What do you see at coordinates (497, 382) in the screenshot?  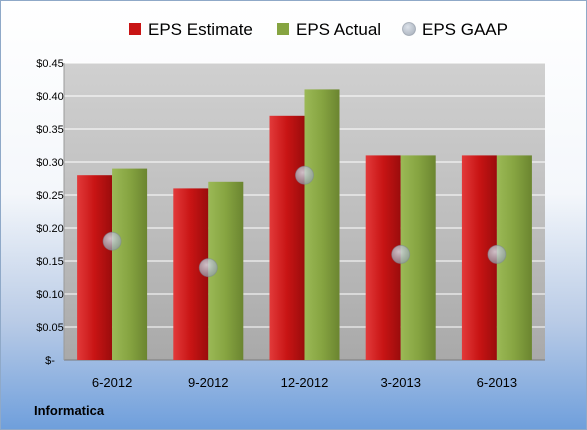 I see `x-tick-label: 6-2013` at bounding box center [497, 382].